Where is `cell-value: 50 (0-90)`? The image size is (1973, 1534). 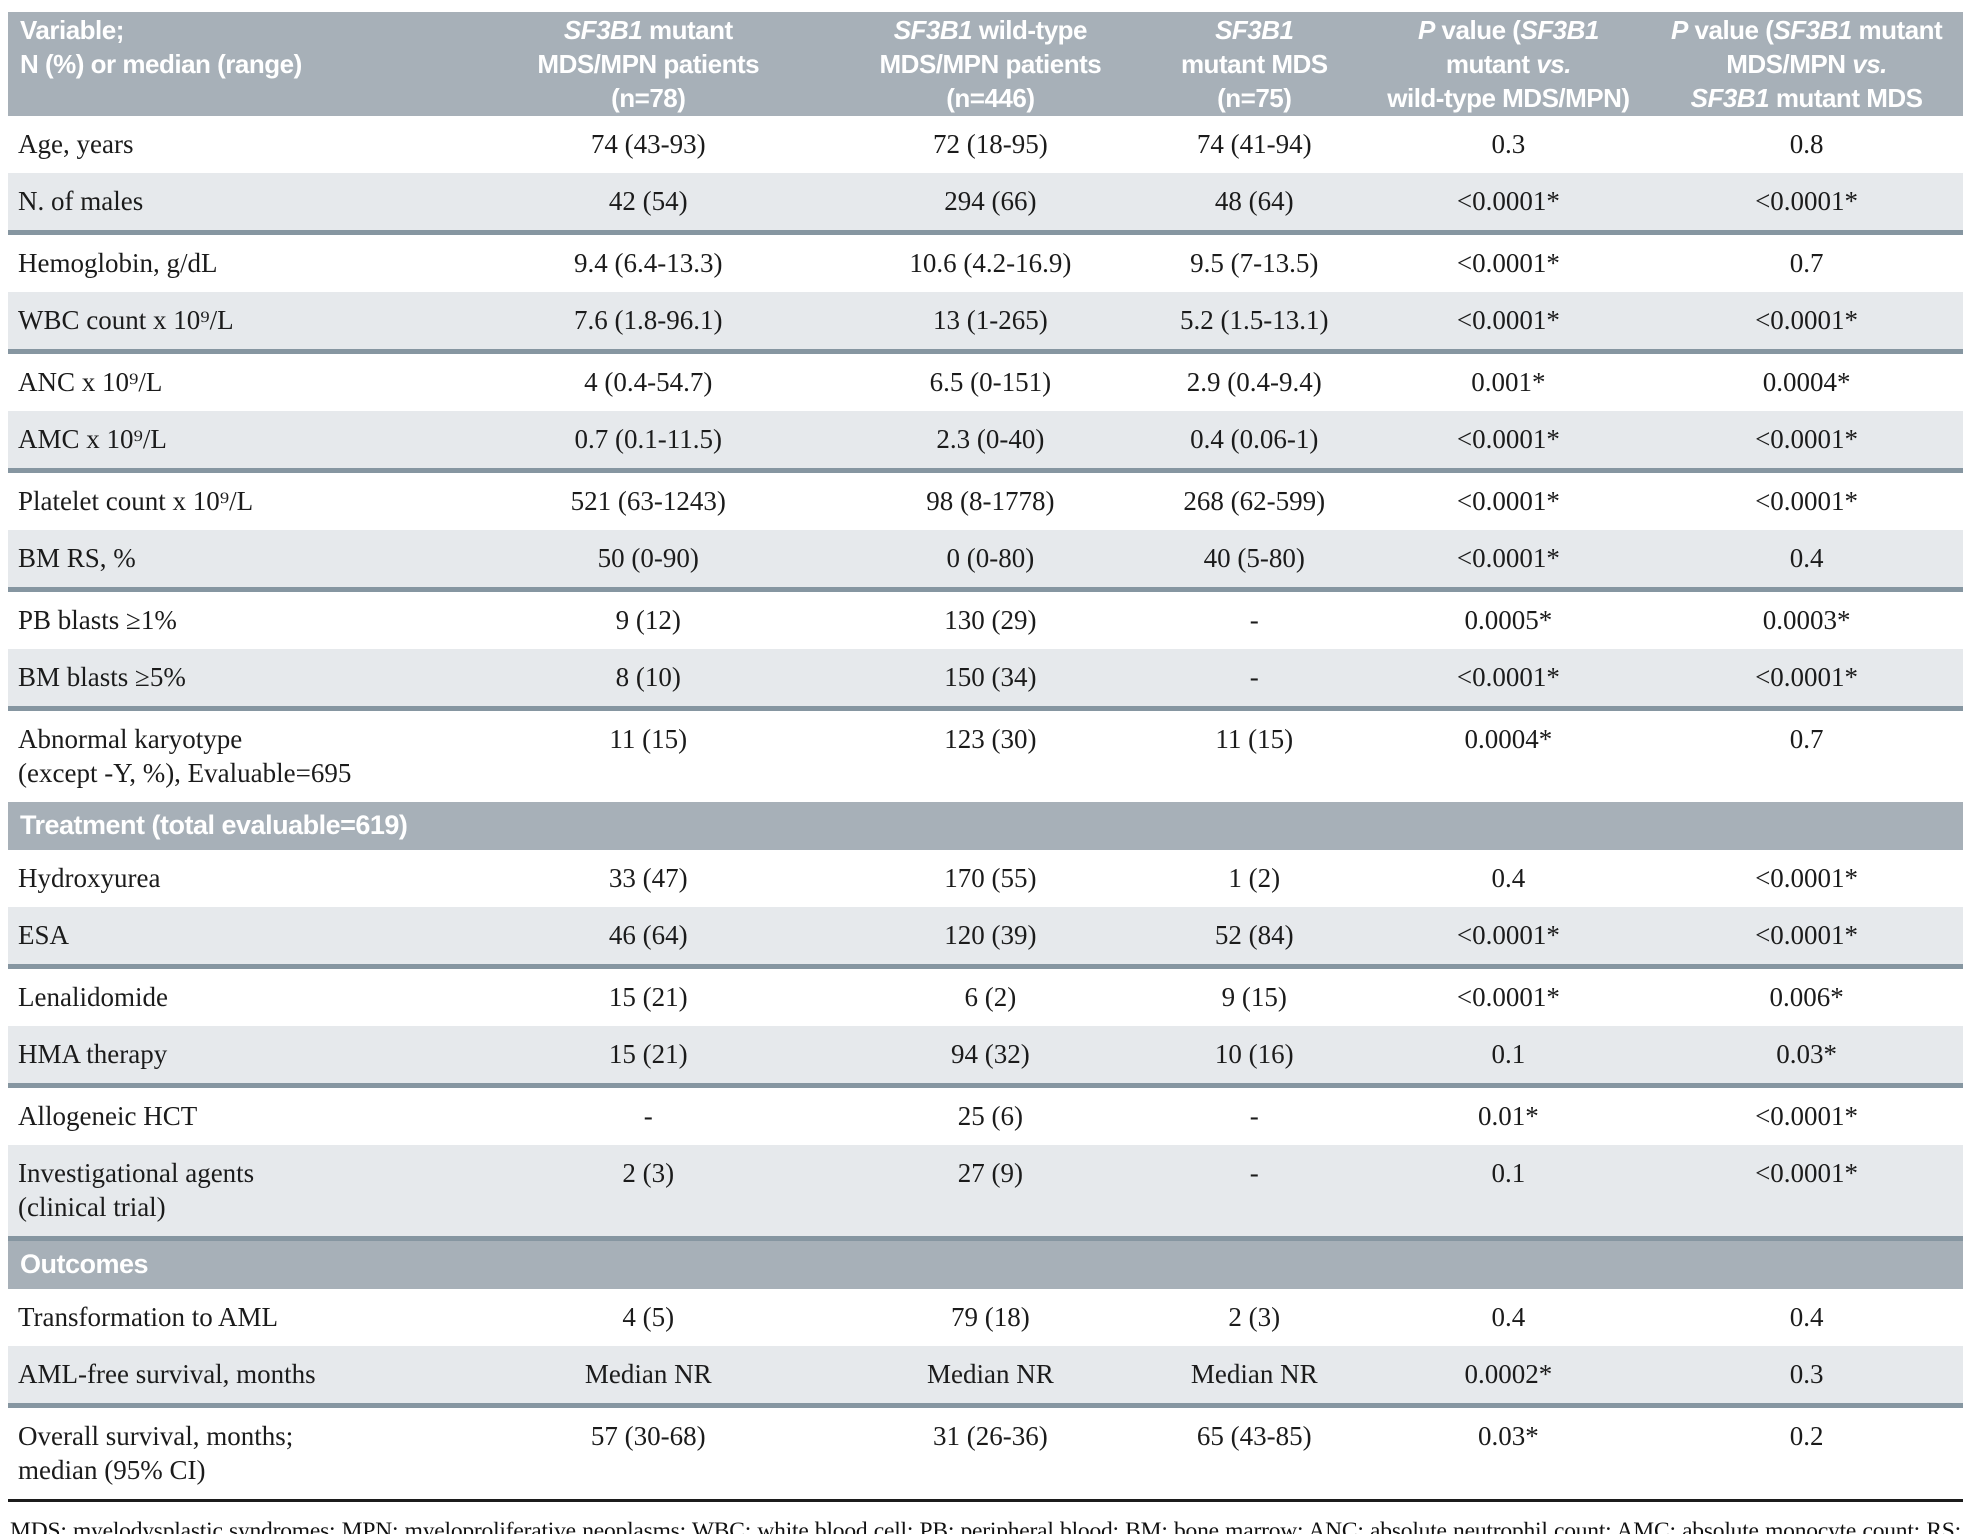
cell-value: 50 (0-90) is located at coordinates (648, 561).